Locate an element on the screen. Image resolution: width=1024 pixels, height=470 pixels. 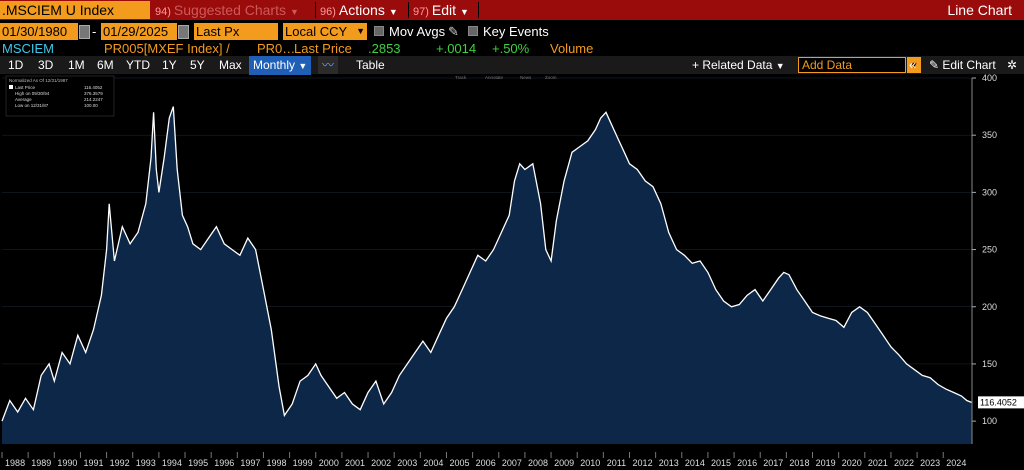
key-events-checkbox is located at coordinates (473, 31).